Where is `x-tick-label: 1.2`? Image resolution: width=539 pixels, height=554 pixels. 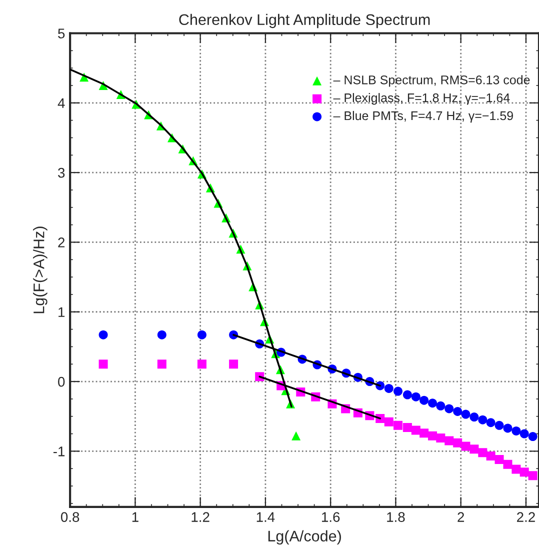
x-tick-label: 1.2 is located at coordinates (201, 517).